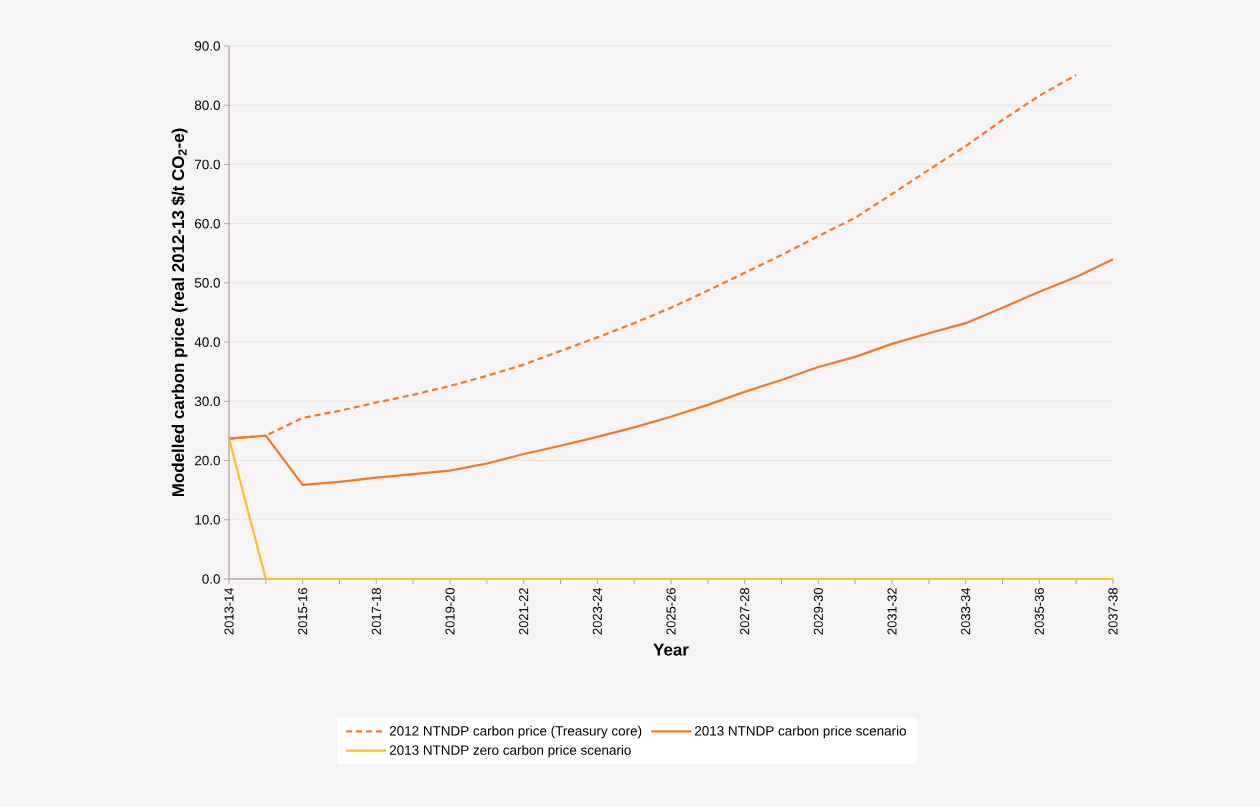  Describe the element at coordinates (207, 46) in the screenshot. I see `y-tick-label: 90.0` at that location.